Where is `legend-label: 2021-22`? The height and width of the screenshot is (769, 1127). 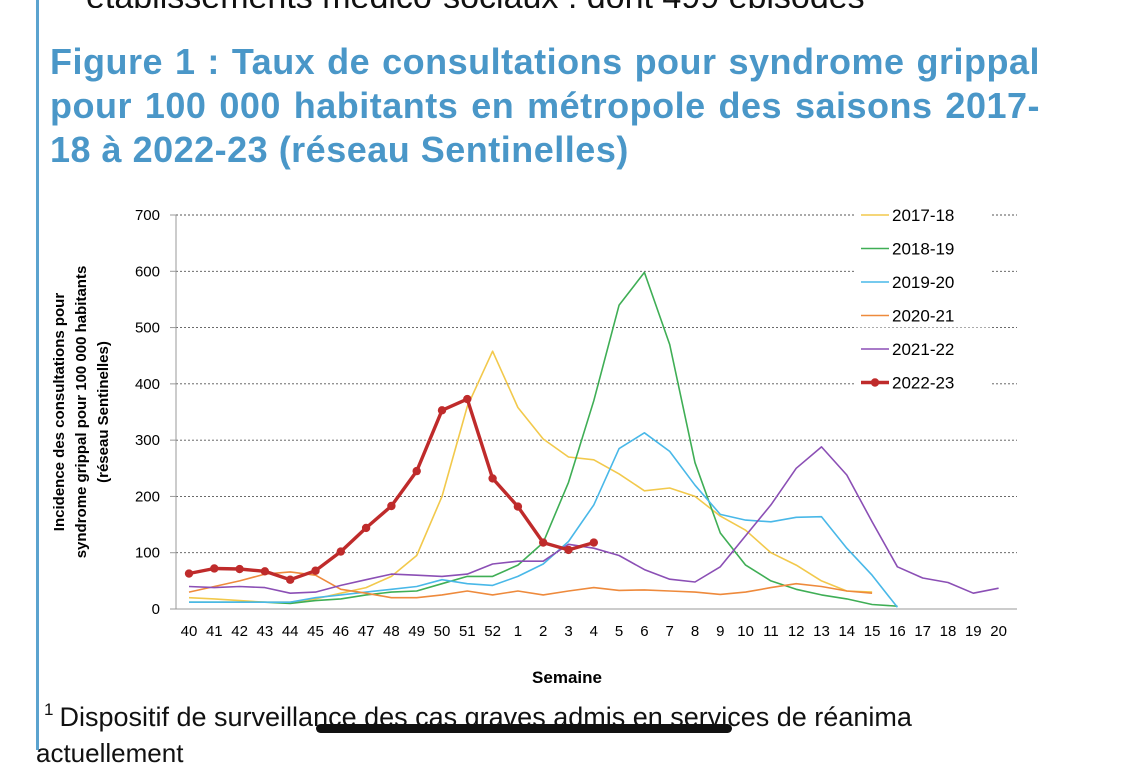 legend-label: 2021-22 is located at coordinates (923, 349).